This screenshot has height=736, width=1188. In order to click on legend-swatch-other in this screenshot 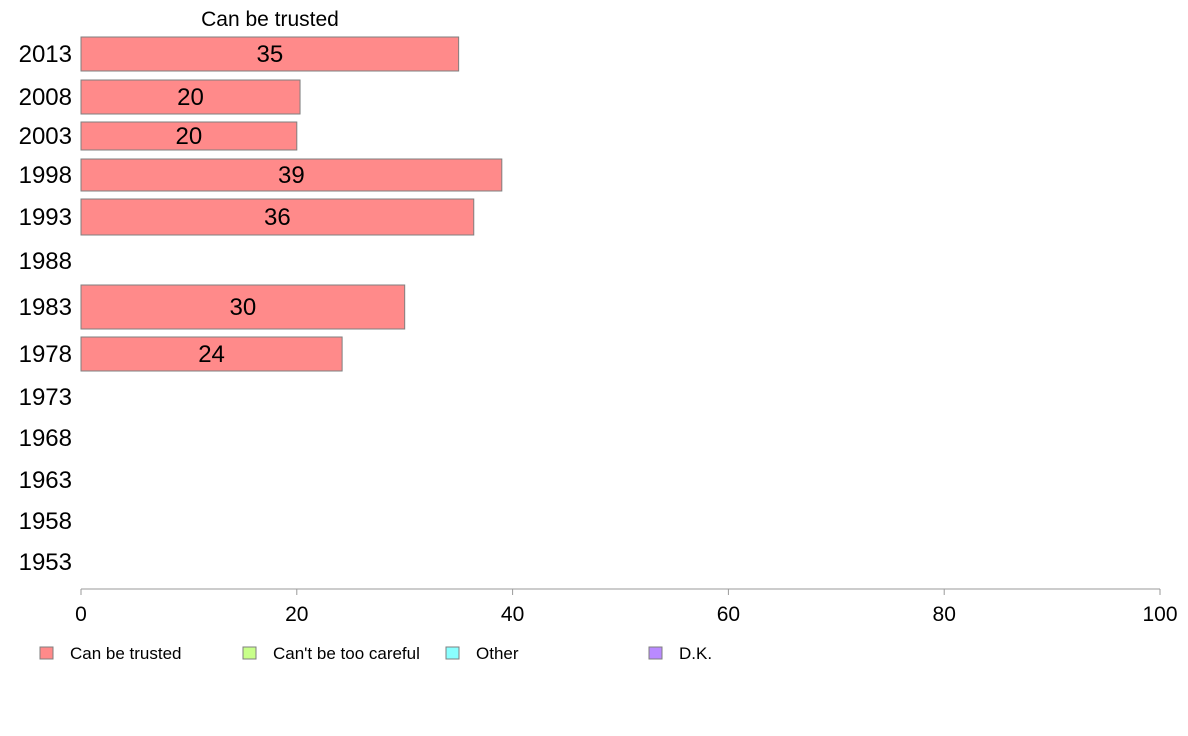, I will do `click(452, 653)`.